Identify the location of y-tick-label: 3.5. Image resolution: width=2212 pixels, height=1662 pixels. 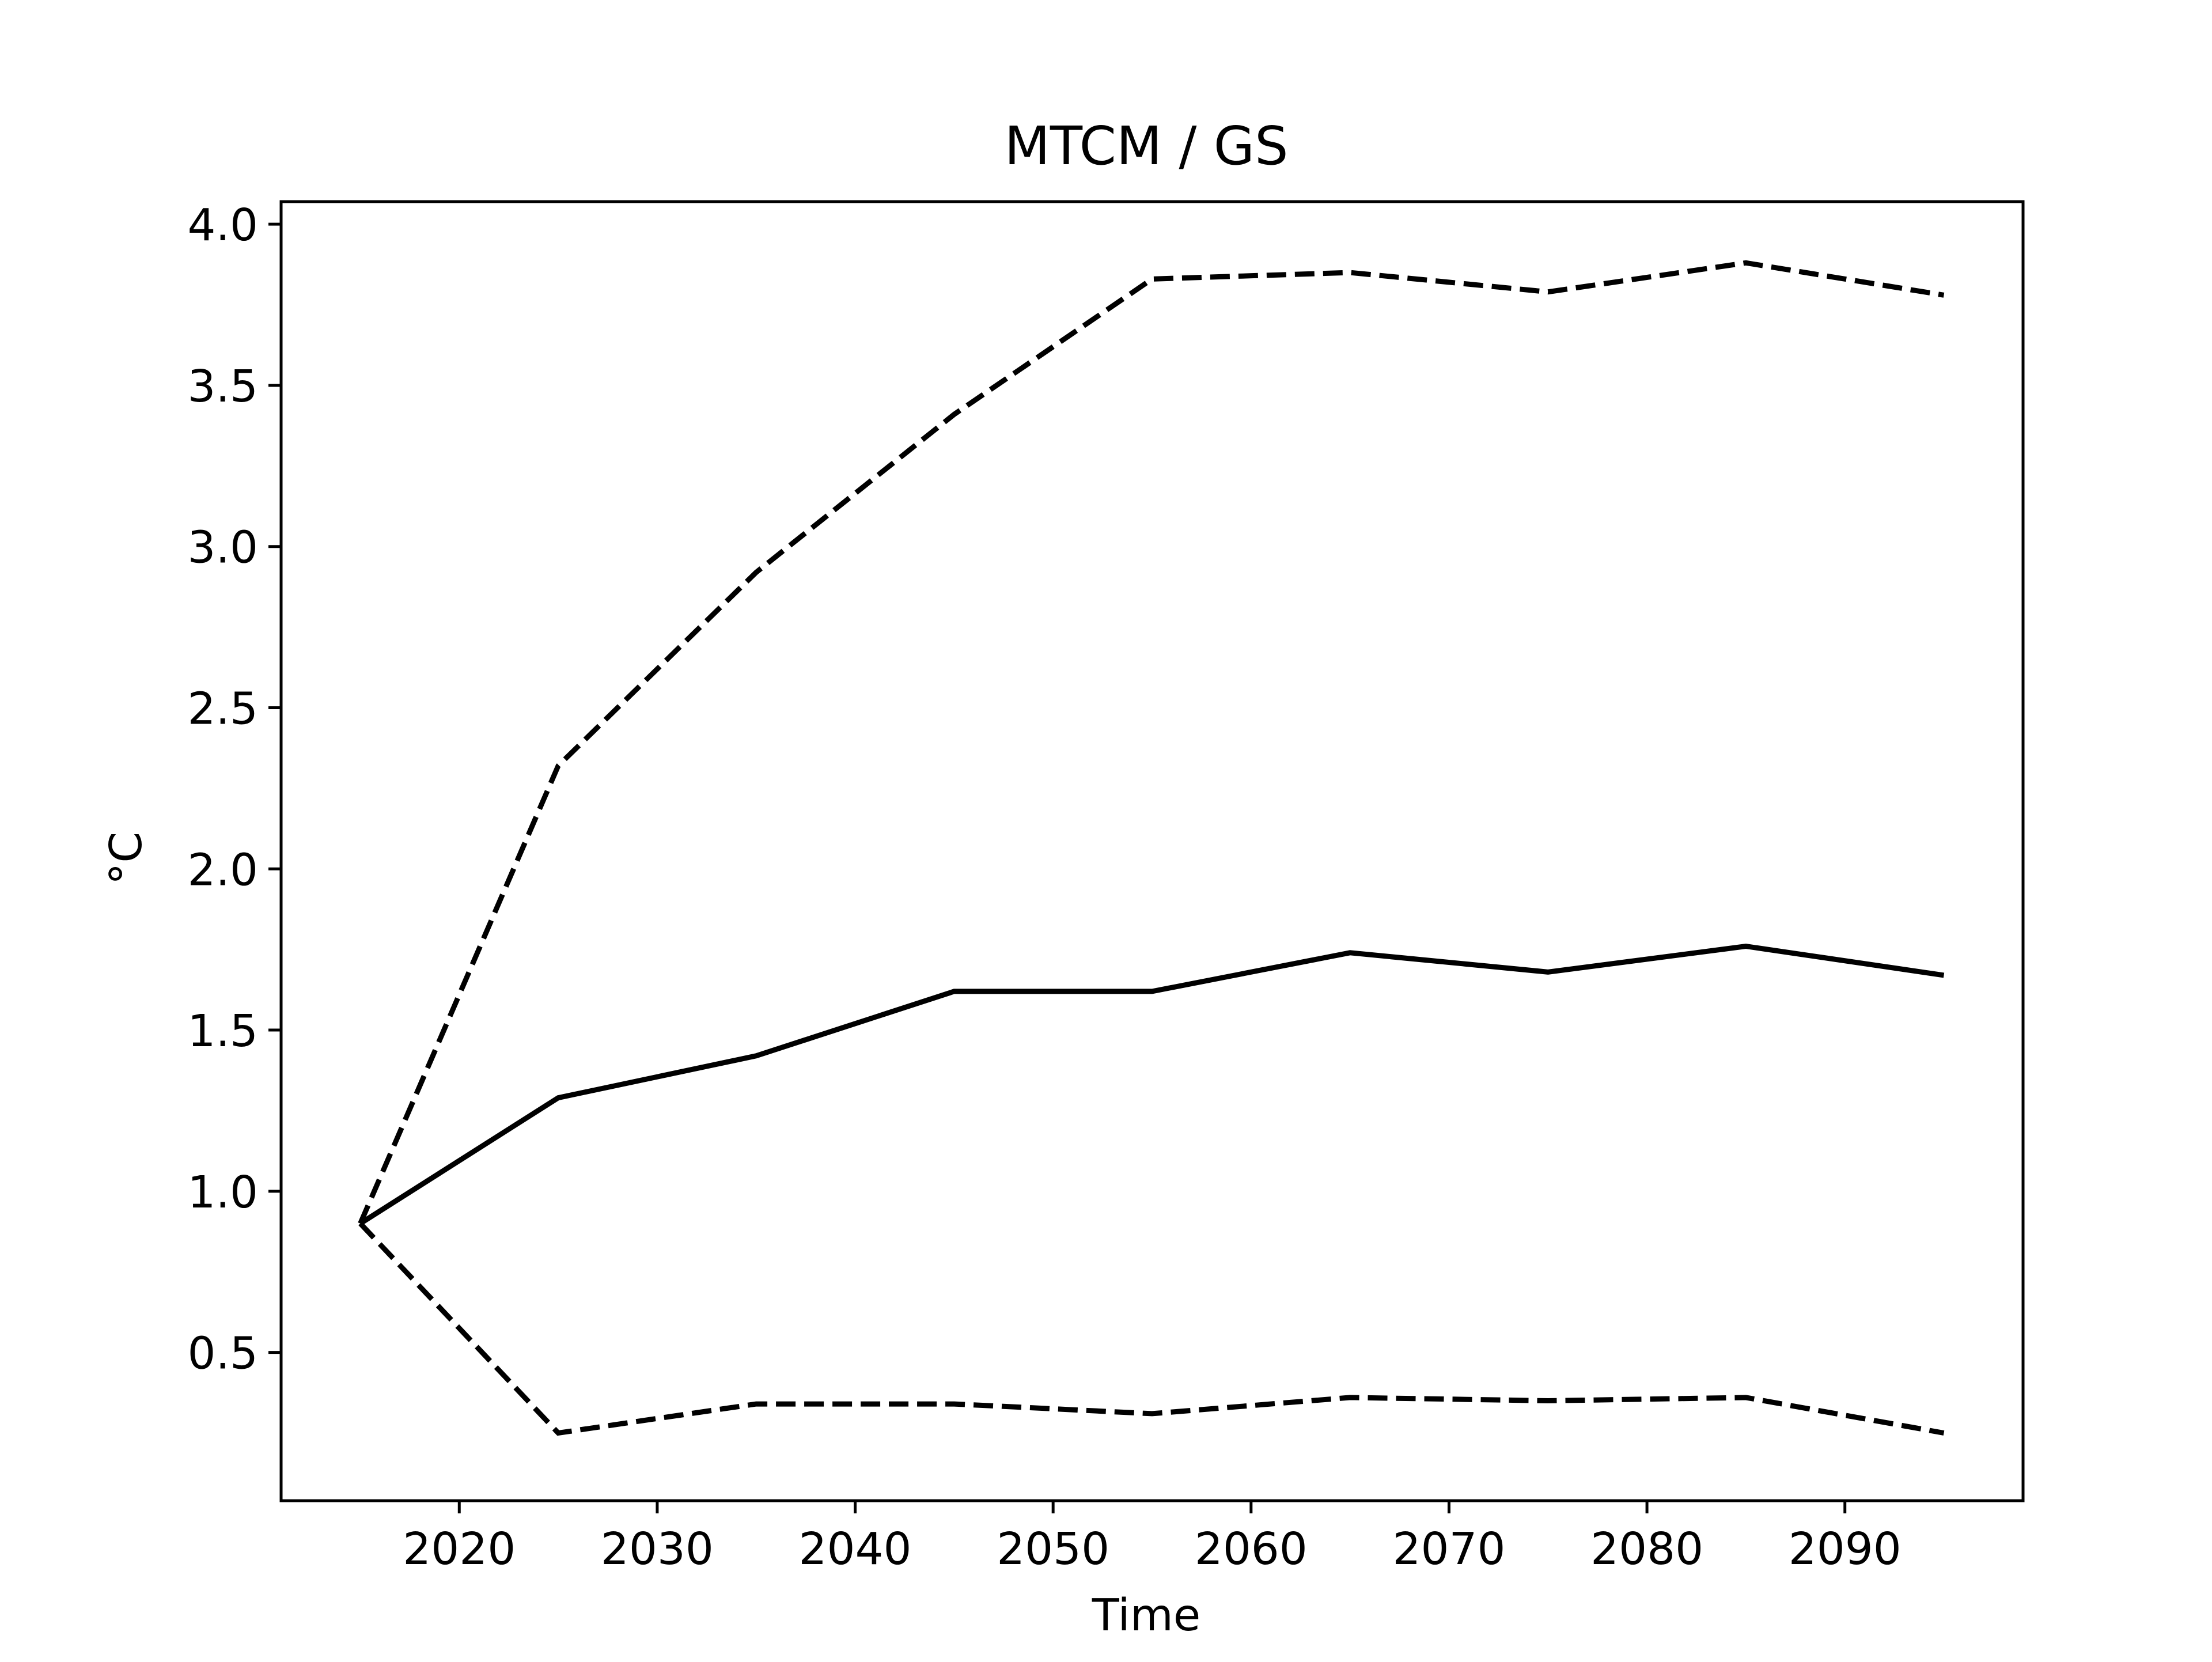
(223, 386).